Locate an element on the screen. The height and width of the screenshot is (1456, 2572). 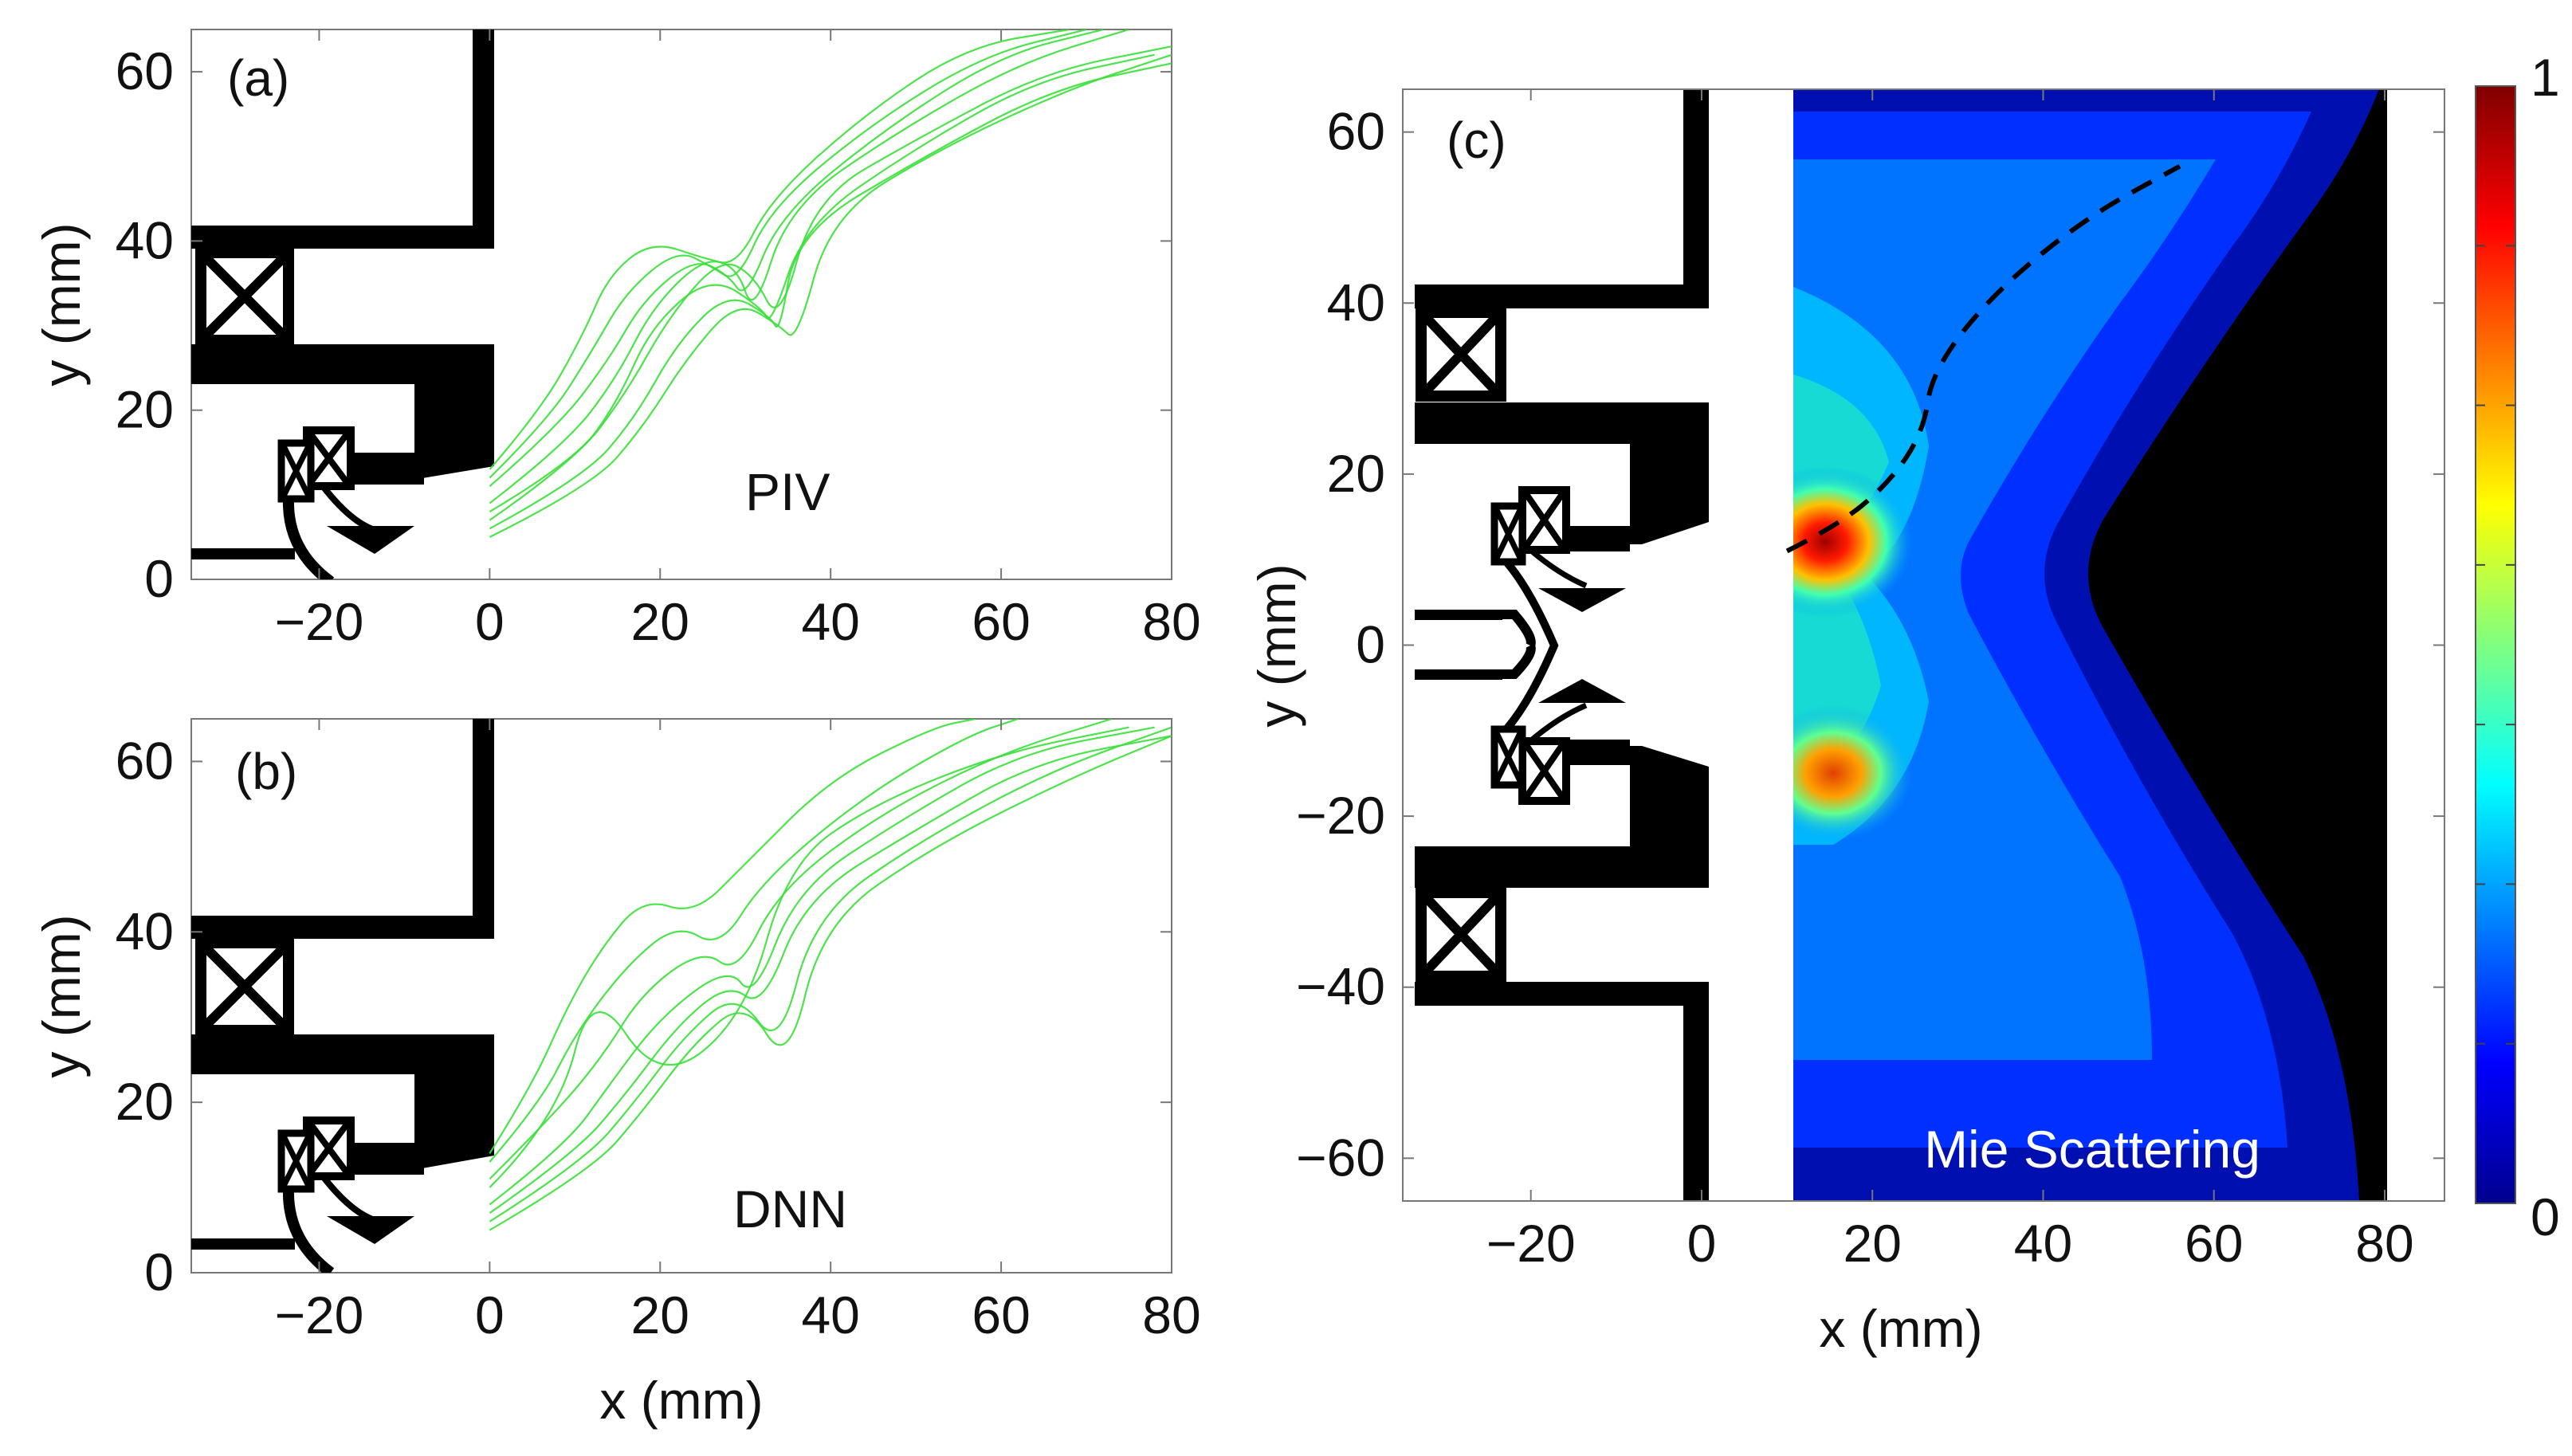
panel-a-streamlines is located at coordinates (831, 283).